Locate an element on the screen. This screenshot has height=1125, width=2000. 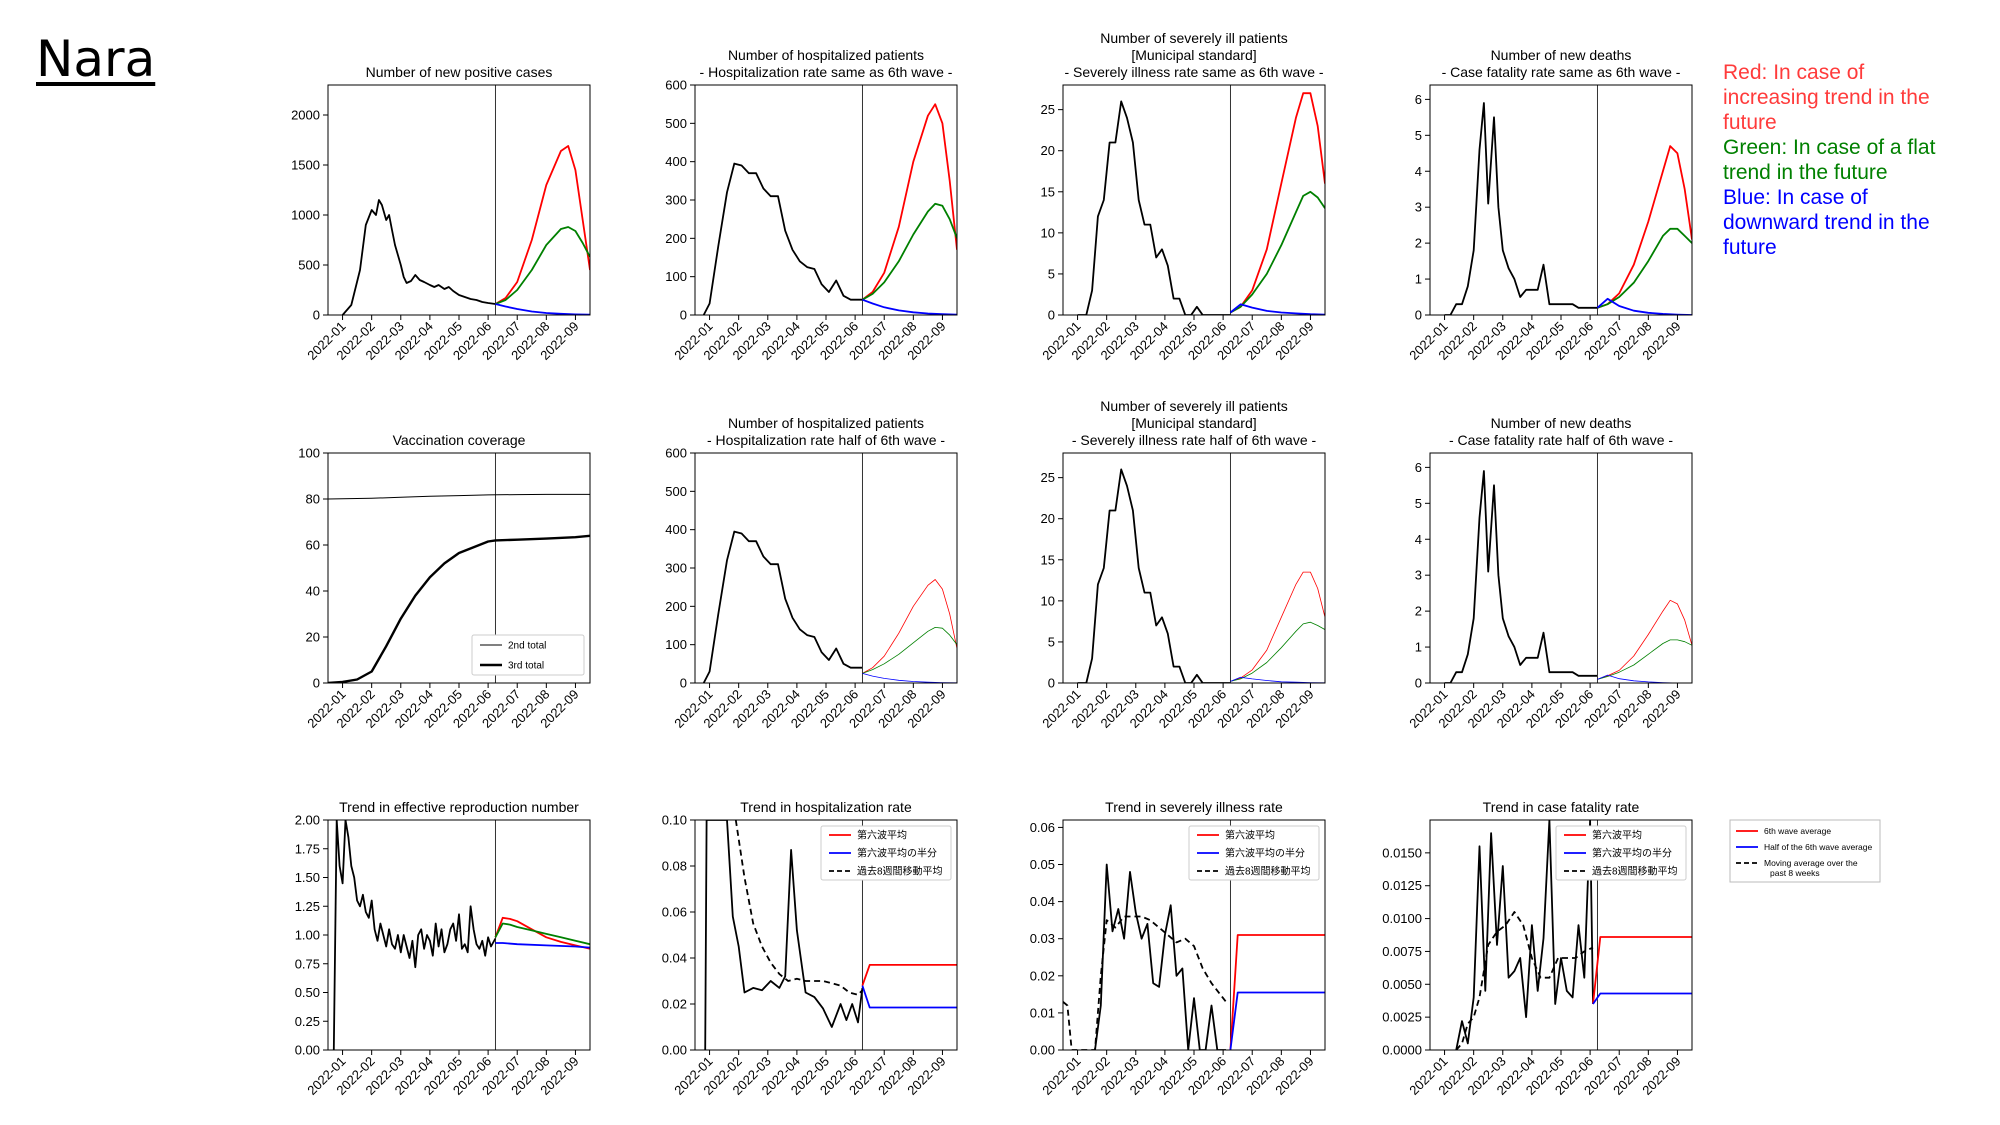
y-tick-label: 200 is located at coordinates (676, 606).